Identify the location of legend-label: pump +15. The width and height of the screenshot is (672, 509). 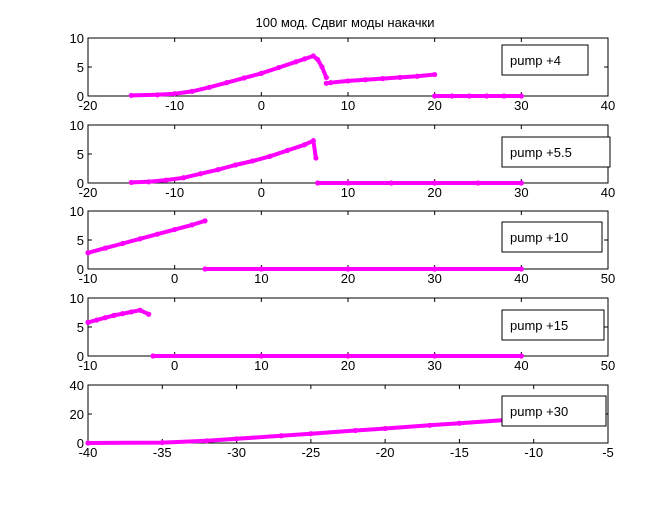
(539, 325).